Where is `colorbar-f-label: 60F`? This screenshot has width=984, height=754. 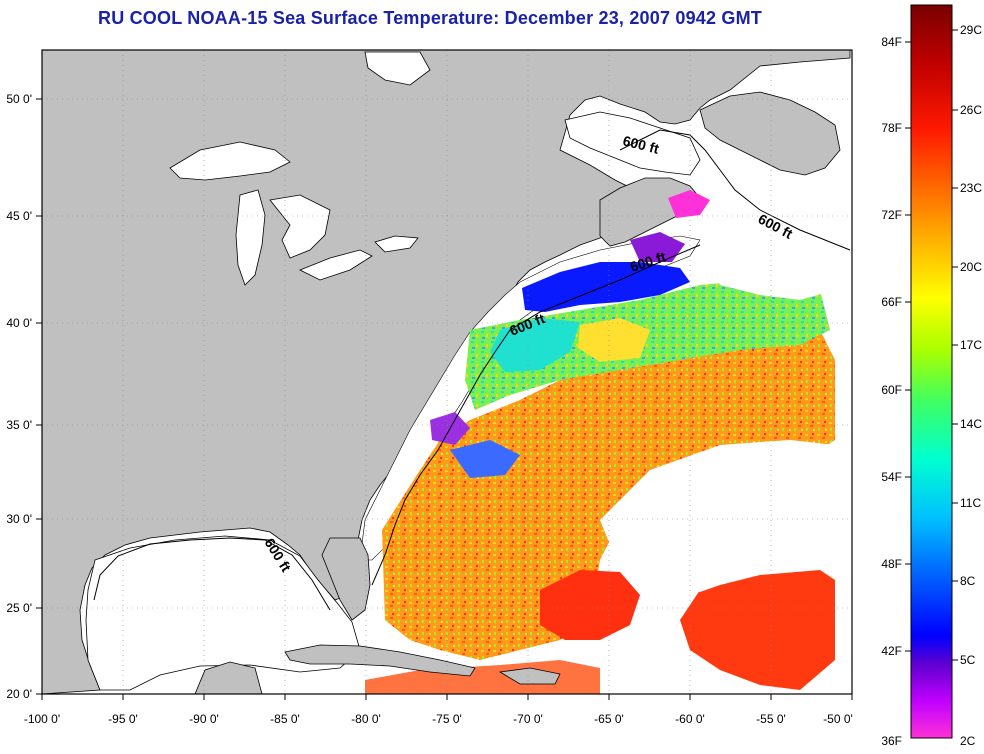
colorbar-f-label: 60F is located at coordinates (891, 390).